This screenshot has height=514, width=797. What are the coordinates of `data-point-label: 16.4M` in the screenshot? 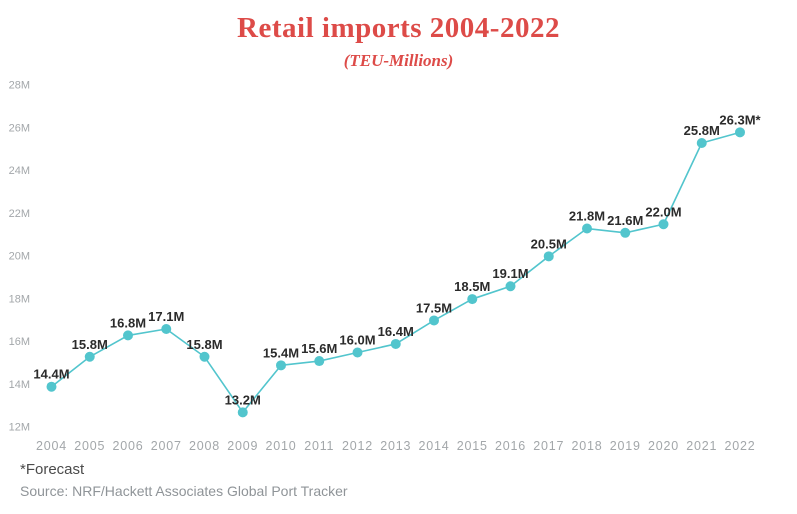 It's located at (396, 331).